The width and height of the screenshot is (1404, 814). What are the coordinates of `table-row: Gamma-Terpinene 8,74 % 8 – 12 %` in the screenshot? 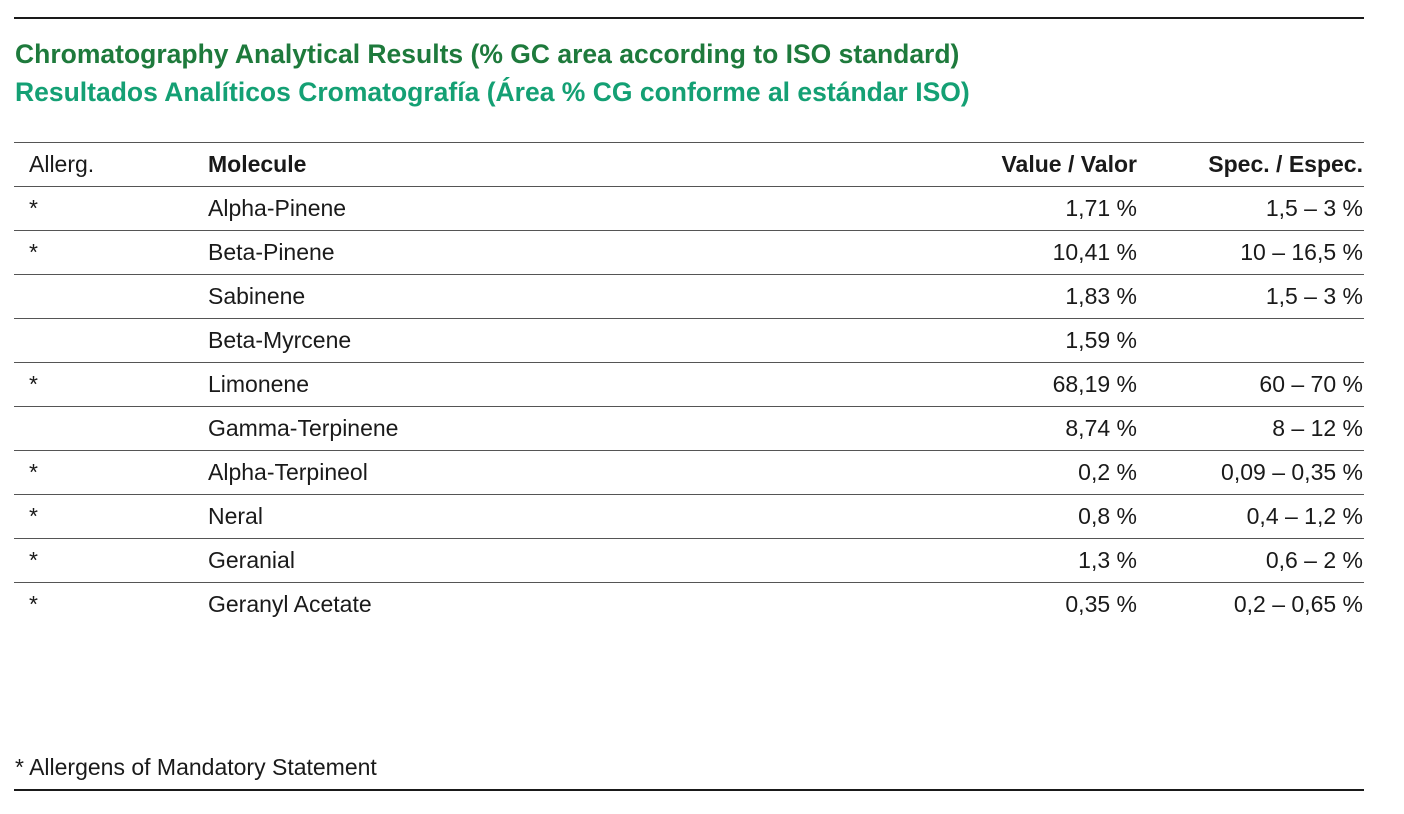 It's located at (689, 429).